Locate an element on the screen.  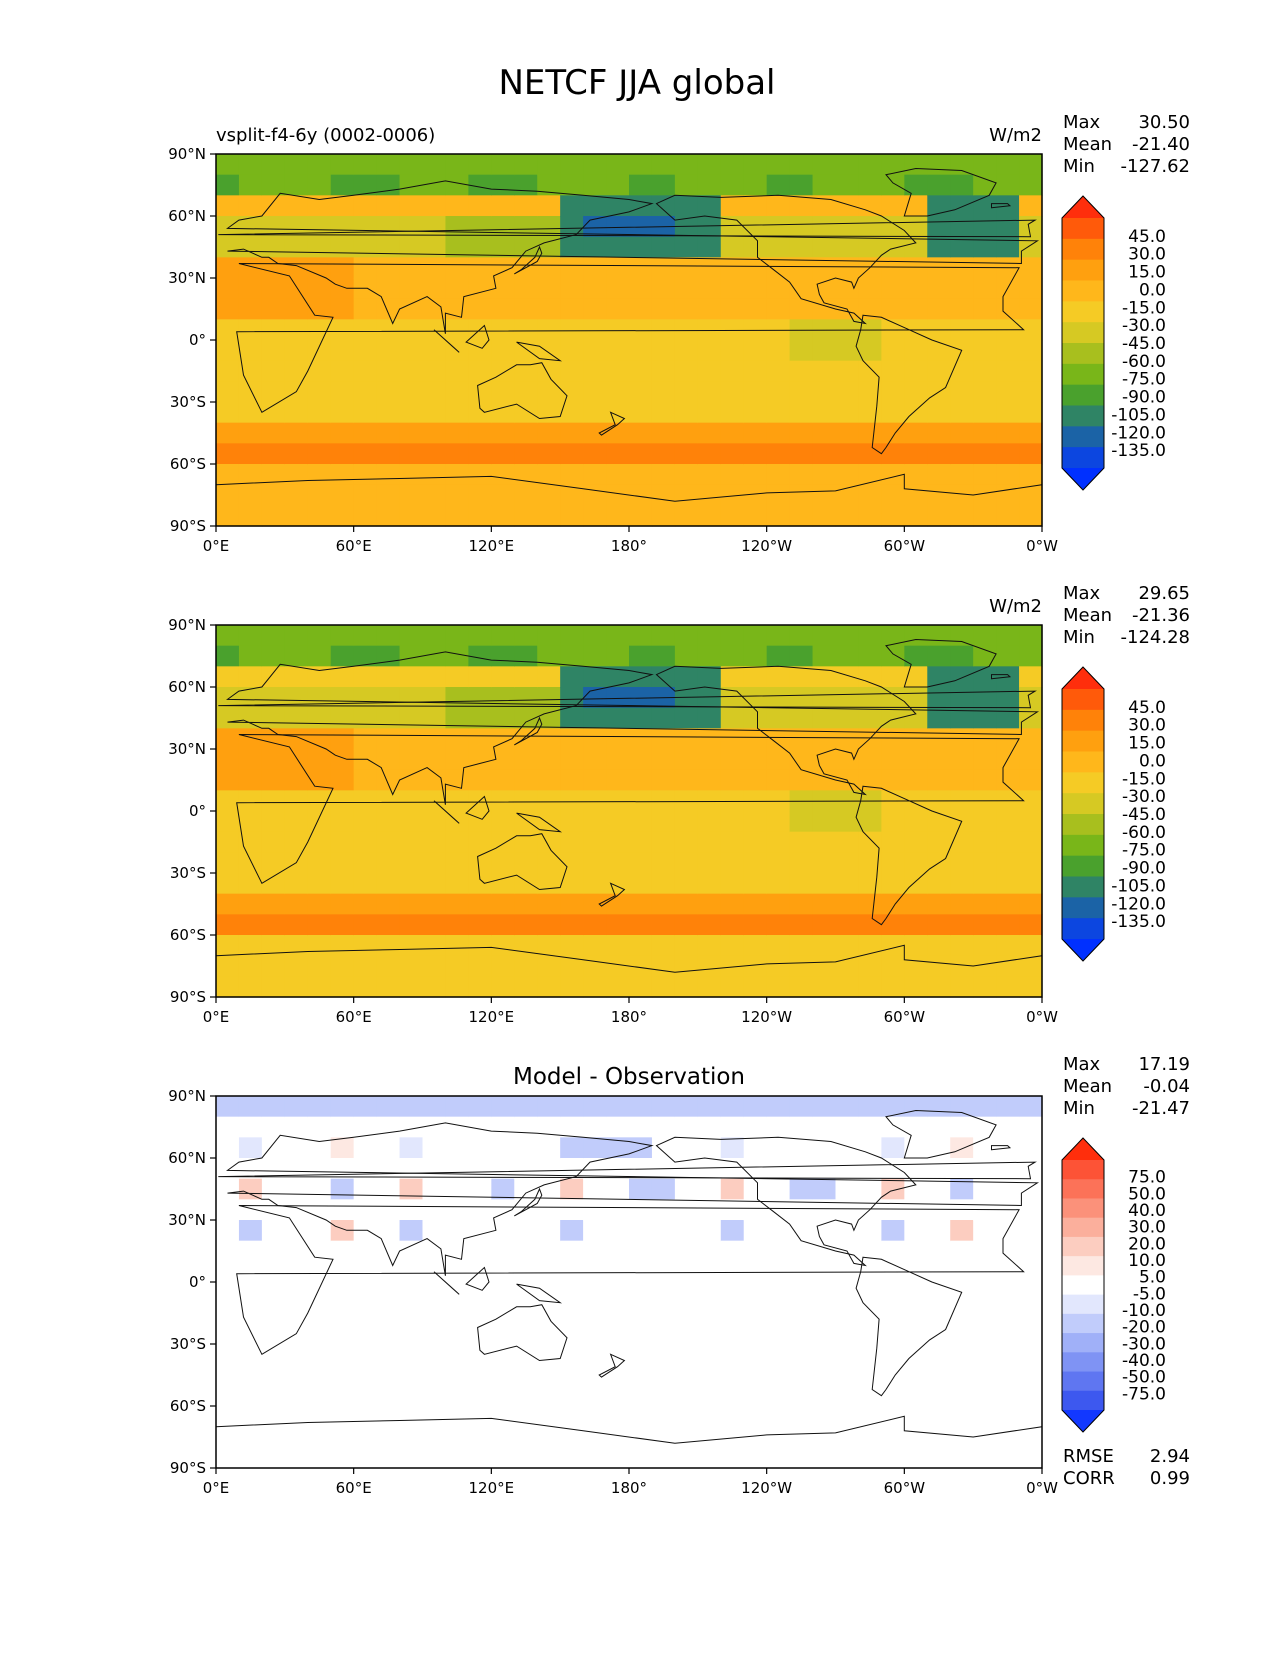
colorbar-outline is located at coordinates (1083, 1285).